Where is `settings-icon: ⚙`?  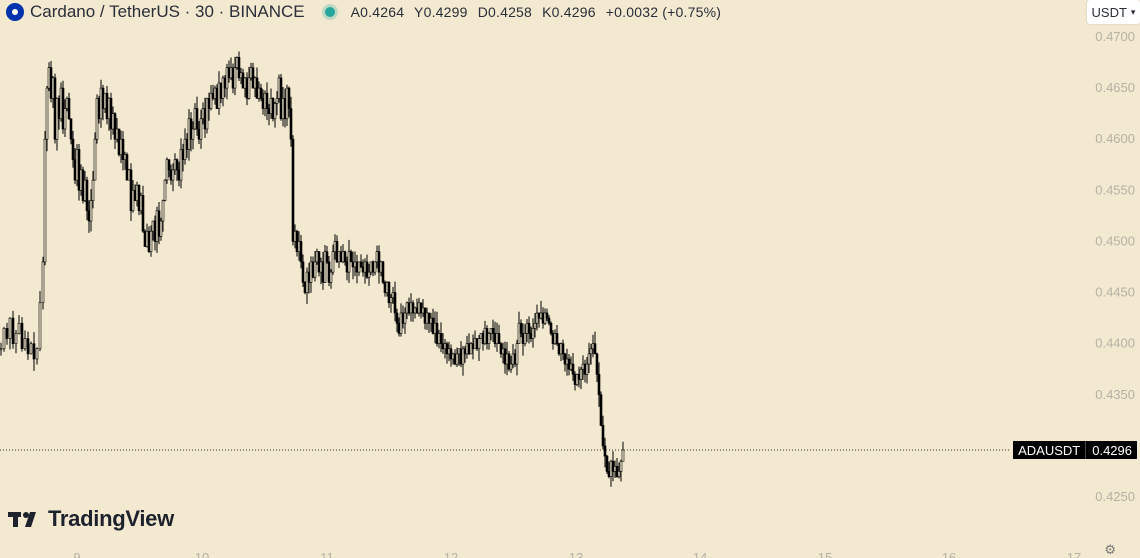 settings-icon: ⚙ is located at coordinates (1110, 549).